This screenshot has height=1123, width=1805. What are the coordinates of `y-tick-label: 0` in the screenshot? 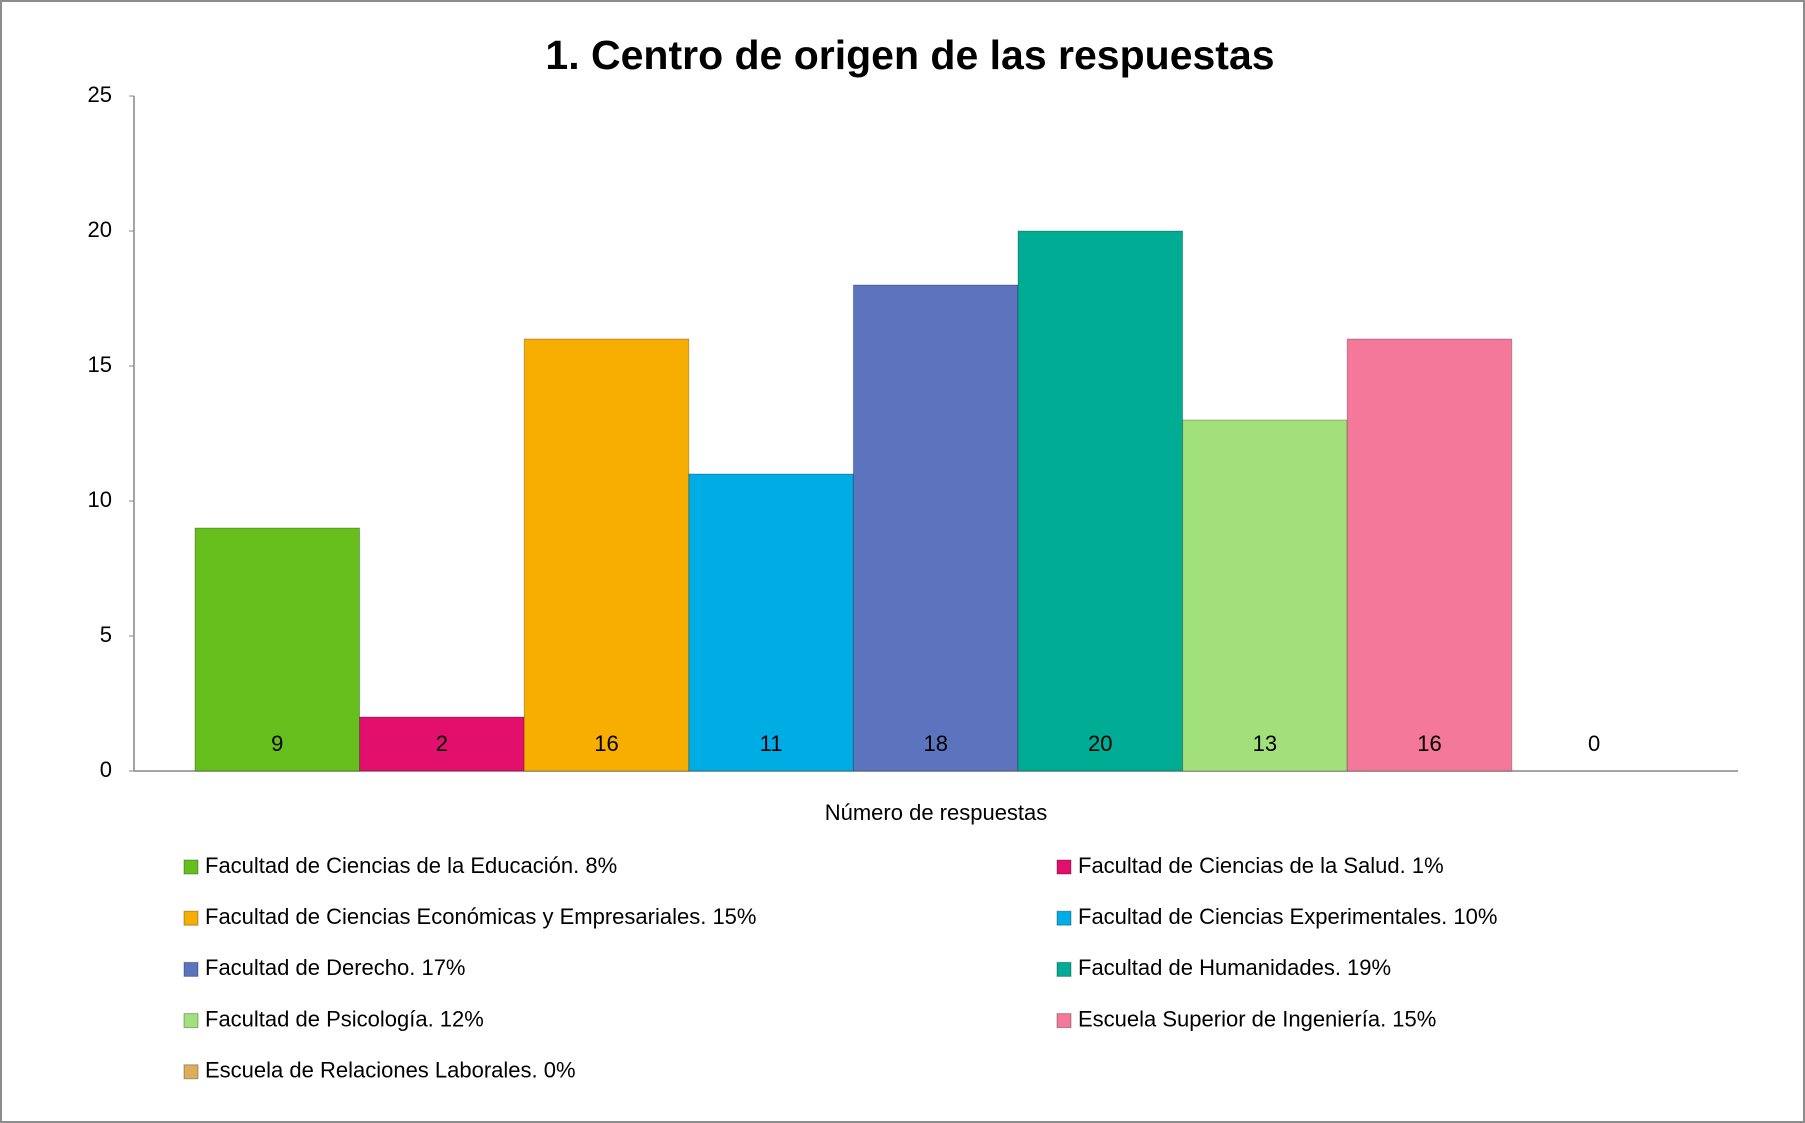 It's located at (106, 769).